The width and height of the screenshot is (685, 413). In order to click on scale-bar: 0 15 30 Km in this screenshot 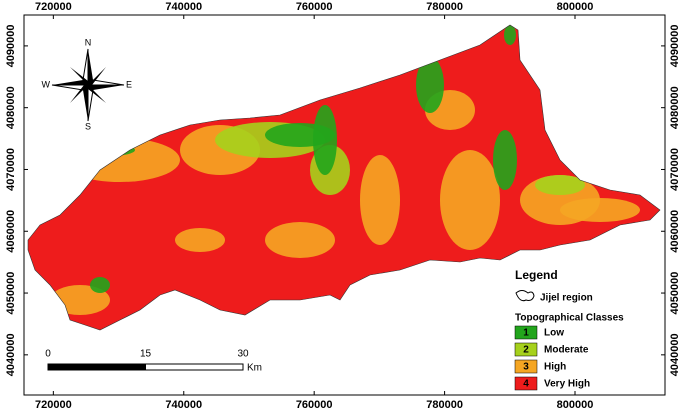, I will do `click(153, 361)`.